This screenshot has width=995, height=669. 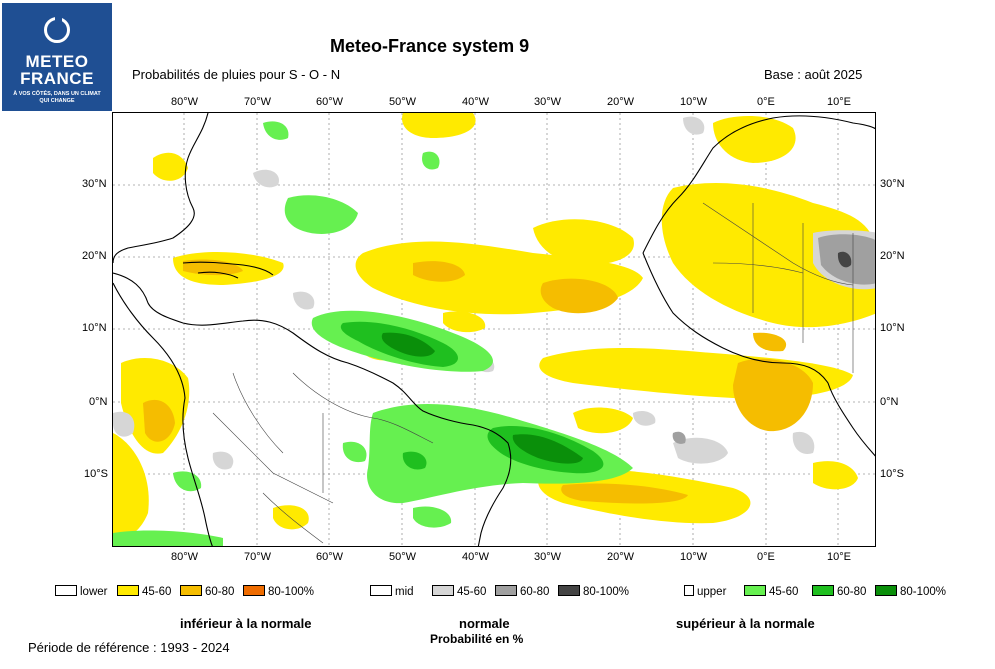 I want to click on lat-label-left: 20°N, so click(x=94, y=256).